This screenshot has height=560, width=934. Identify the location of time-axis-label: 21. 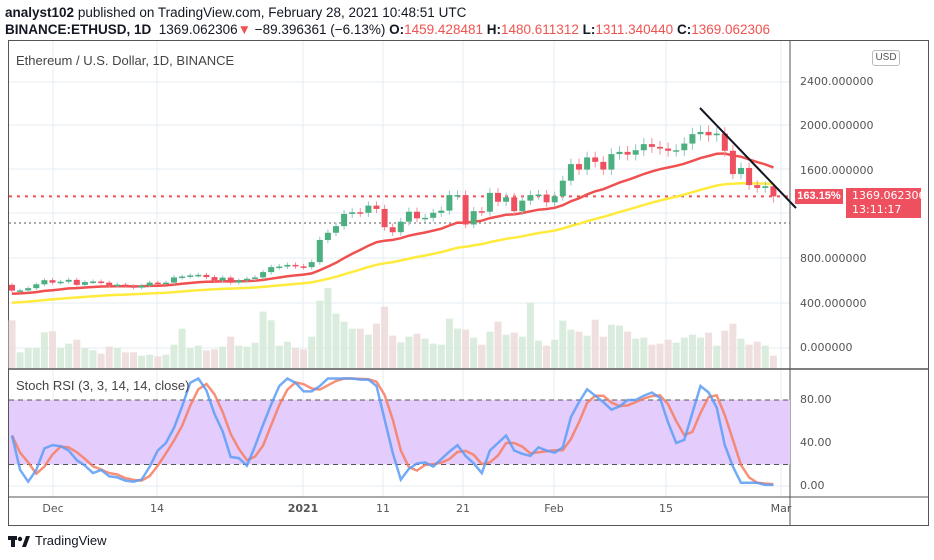
(463, 508).